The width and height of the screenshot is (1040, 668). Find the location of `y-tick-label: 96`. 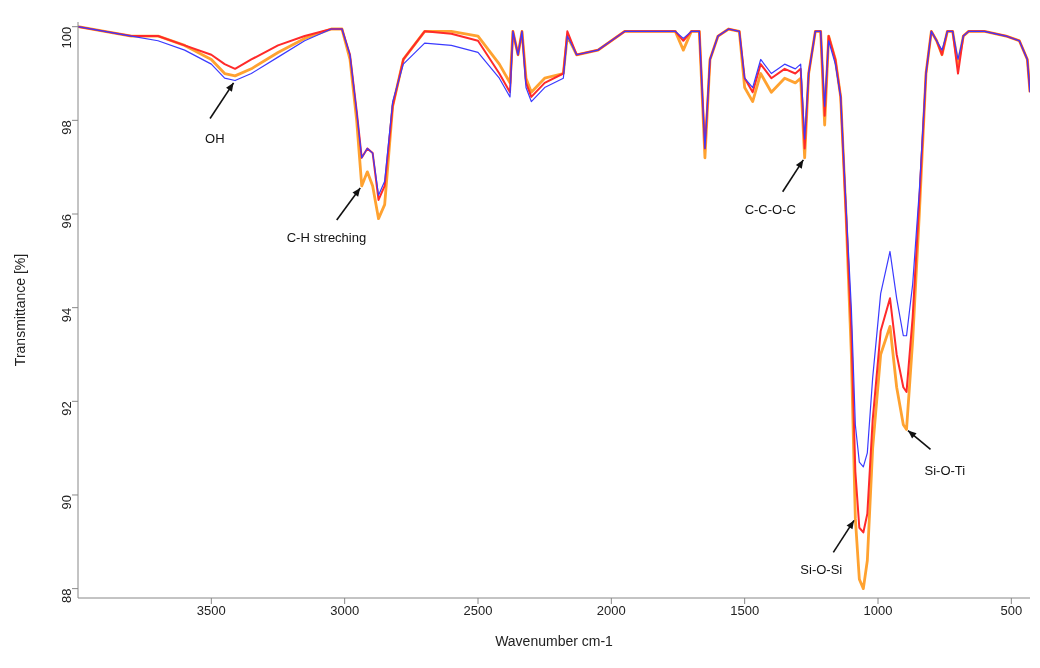

y-tick-label: 96 is located at coordinates (66, 221).